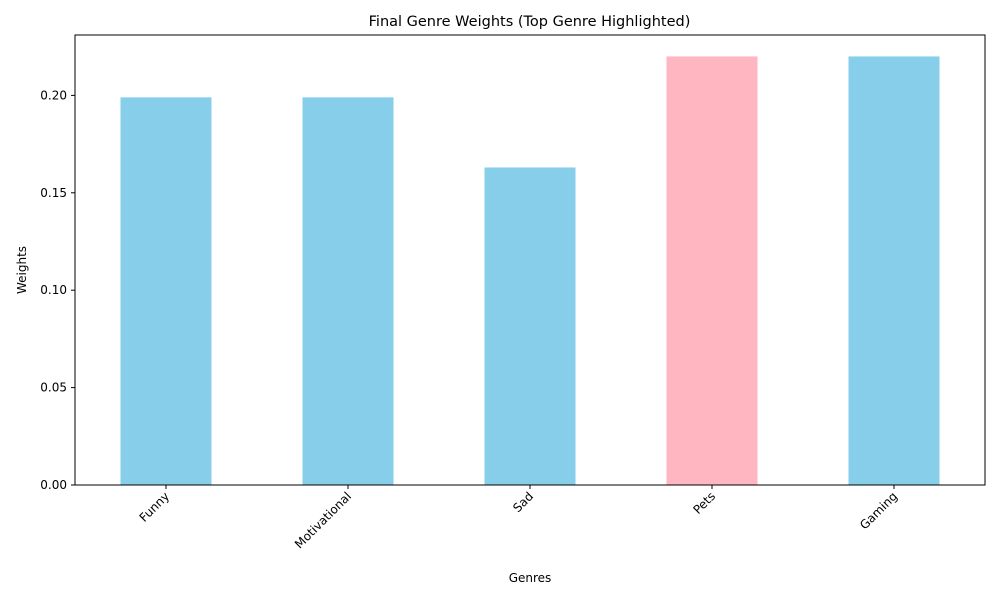  What do you see at coordinates (154, 506) in the screenshot?
I see `x-tick-label: Funny` at bounding box center [154, 506].